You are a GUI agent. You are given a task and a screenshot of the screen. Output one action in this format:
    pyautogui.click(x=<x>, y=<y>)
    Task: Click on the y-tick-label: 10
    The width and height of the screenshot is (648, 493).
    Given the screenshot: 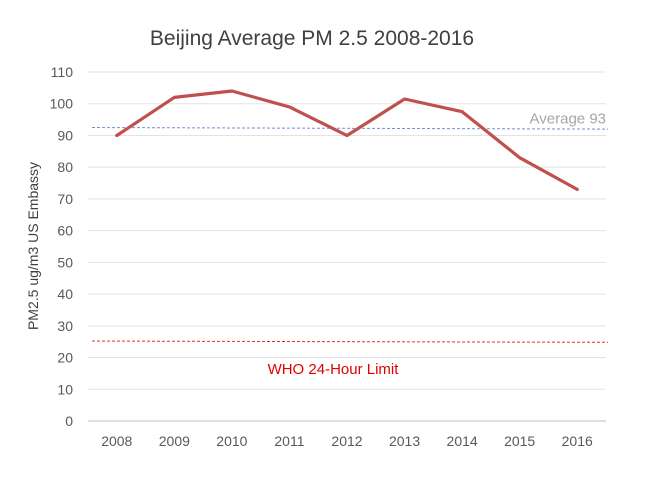 What is the action you would take?
    pyautogui.click(x=65, y=389)
    